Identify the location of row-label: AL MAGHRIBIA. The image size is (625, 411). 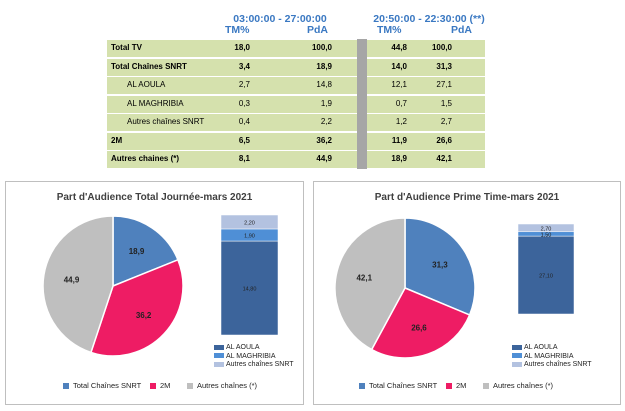
(155, 103).